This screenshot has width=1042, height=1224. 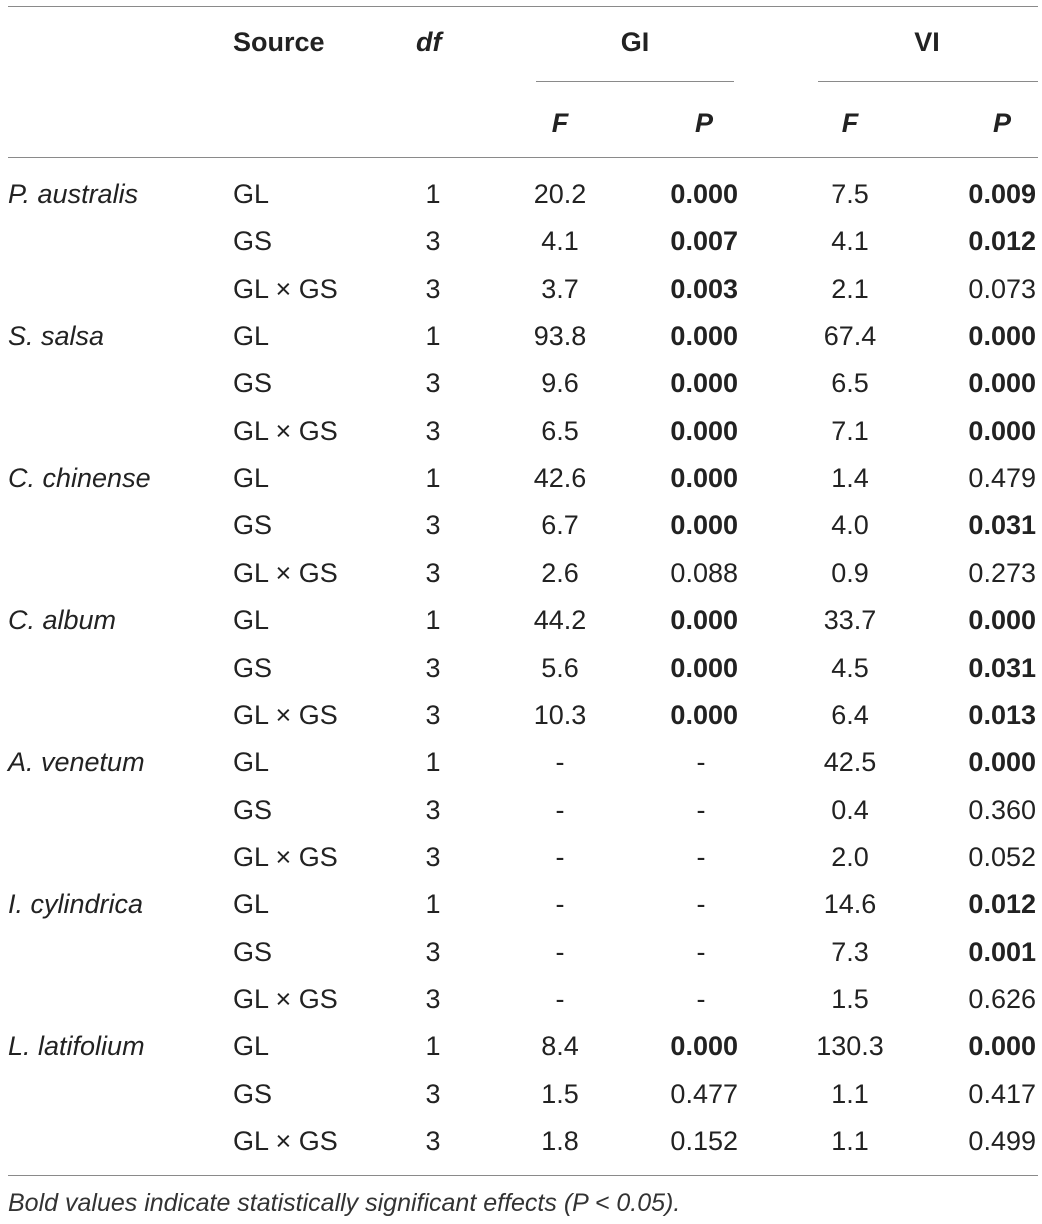 I want to click on cell-vi-f: 130.3, so click(x=850, y=1046).